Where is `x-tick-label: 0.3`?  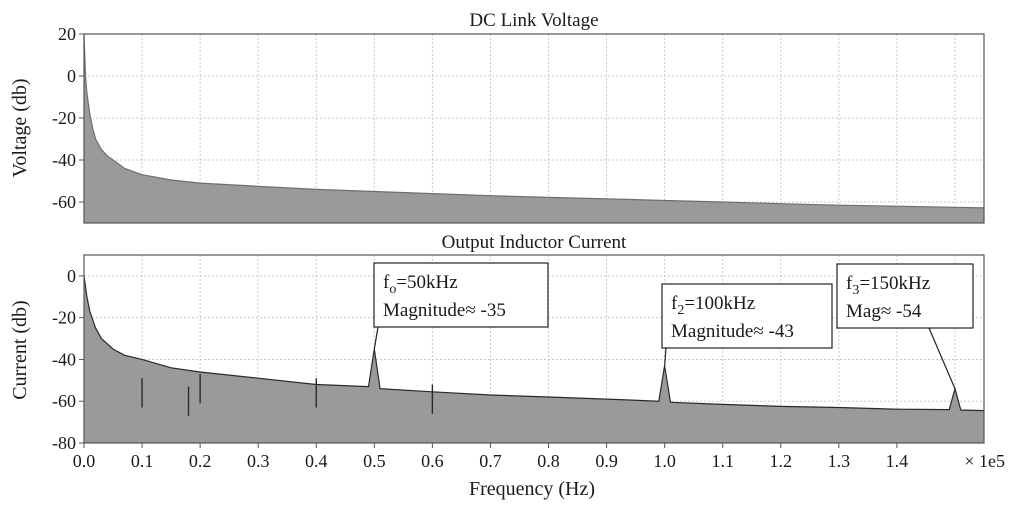 x-tick-label: 0.3 is located at coordinates (258, 461).